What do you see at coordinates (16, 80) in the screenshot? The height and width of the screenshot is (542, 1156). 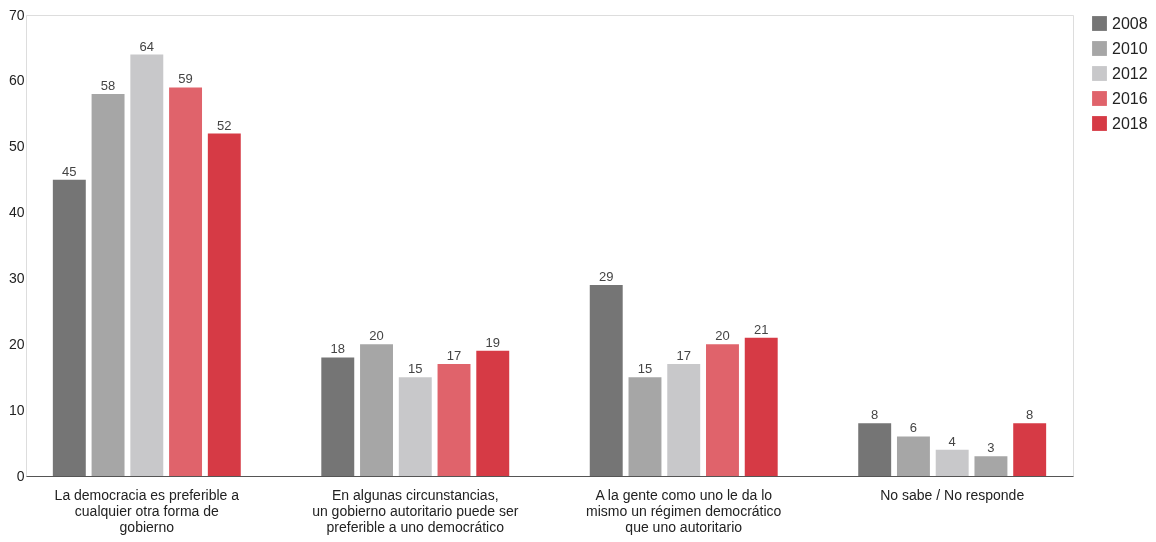 I see `y-tick-label: 60` at bounding box center [16, 80].